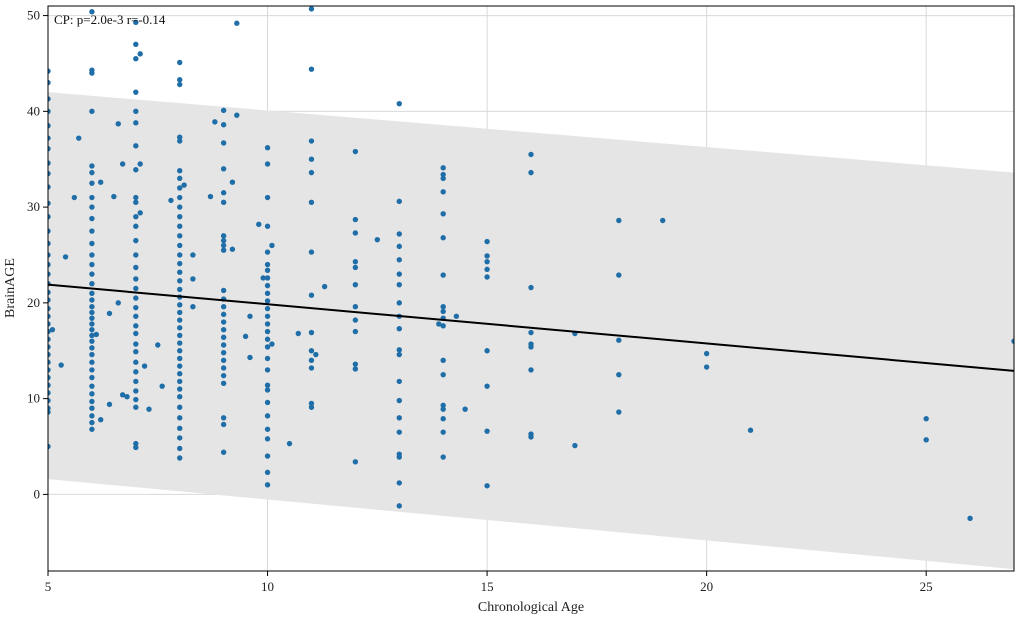 The image size is (1020, 619). Describe the element at coordinates (48, 586) in the screenshot. I see `x-tick-label: 5` at that location.